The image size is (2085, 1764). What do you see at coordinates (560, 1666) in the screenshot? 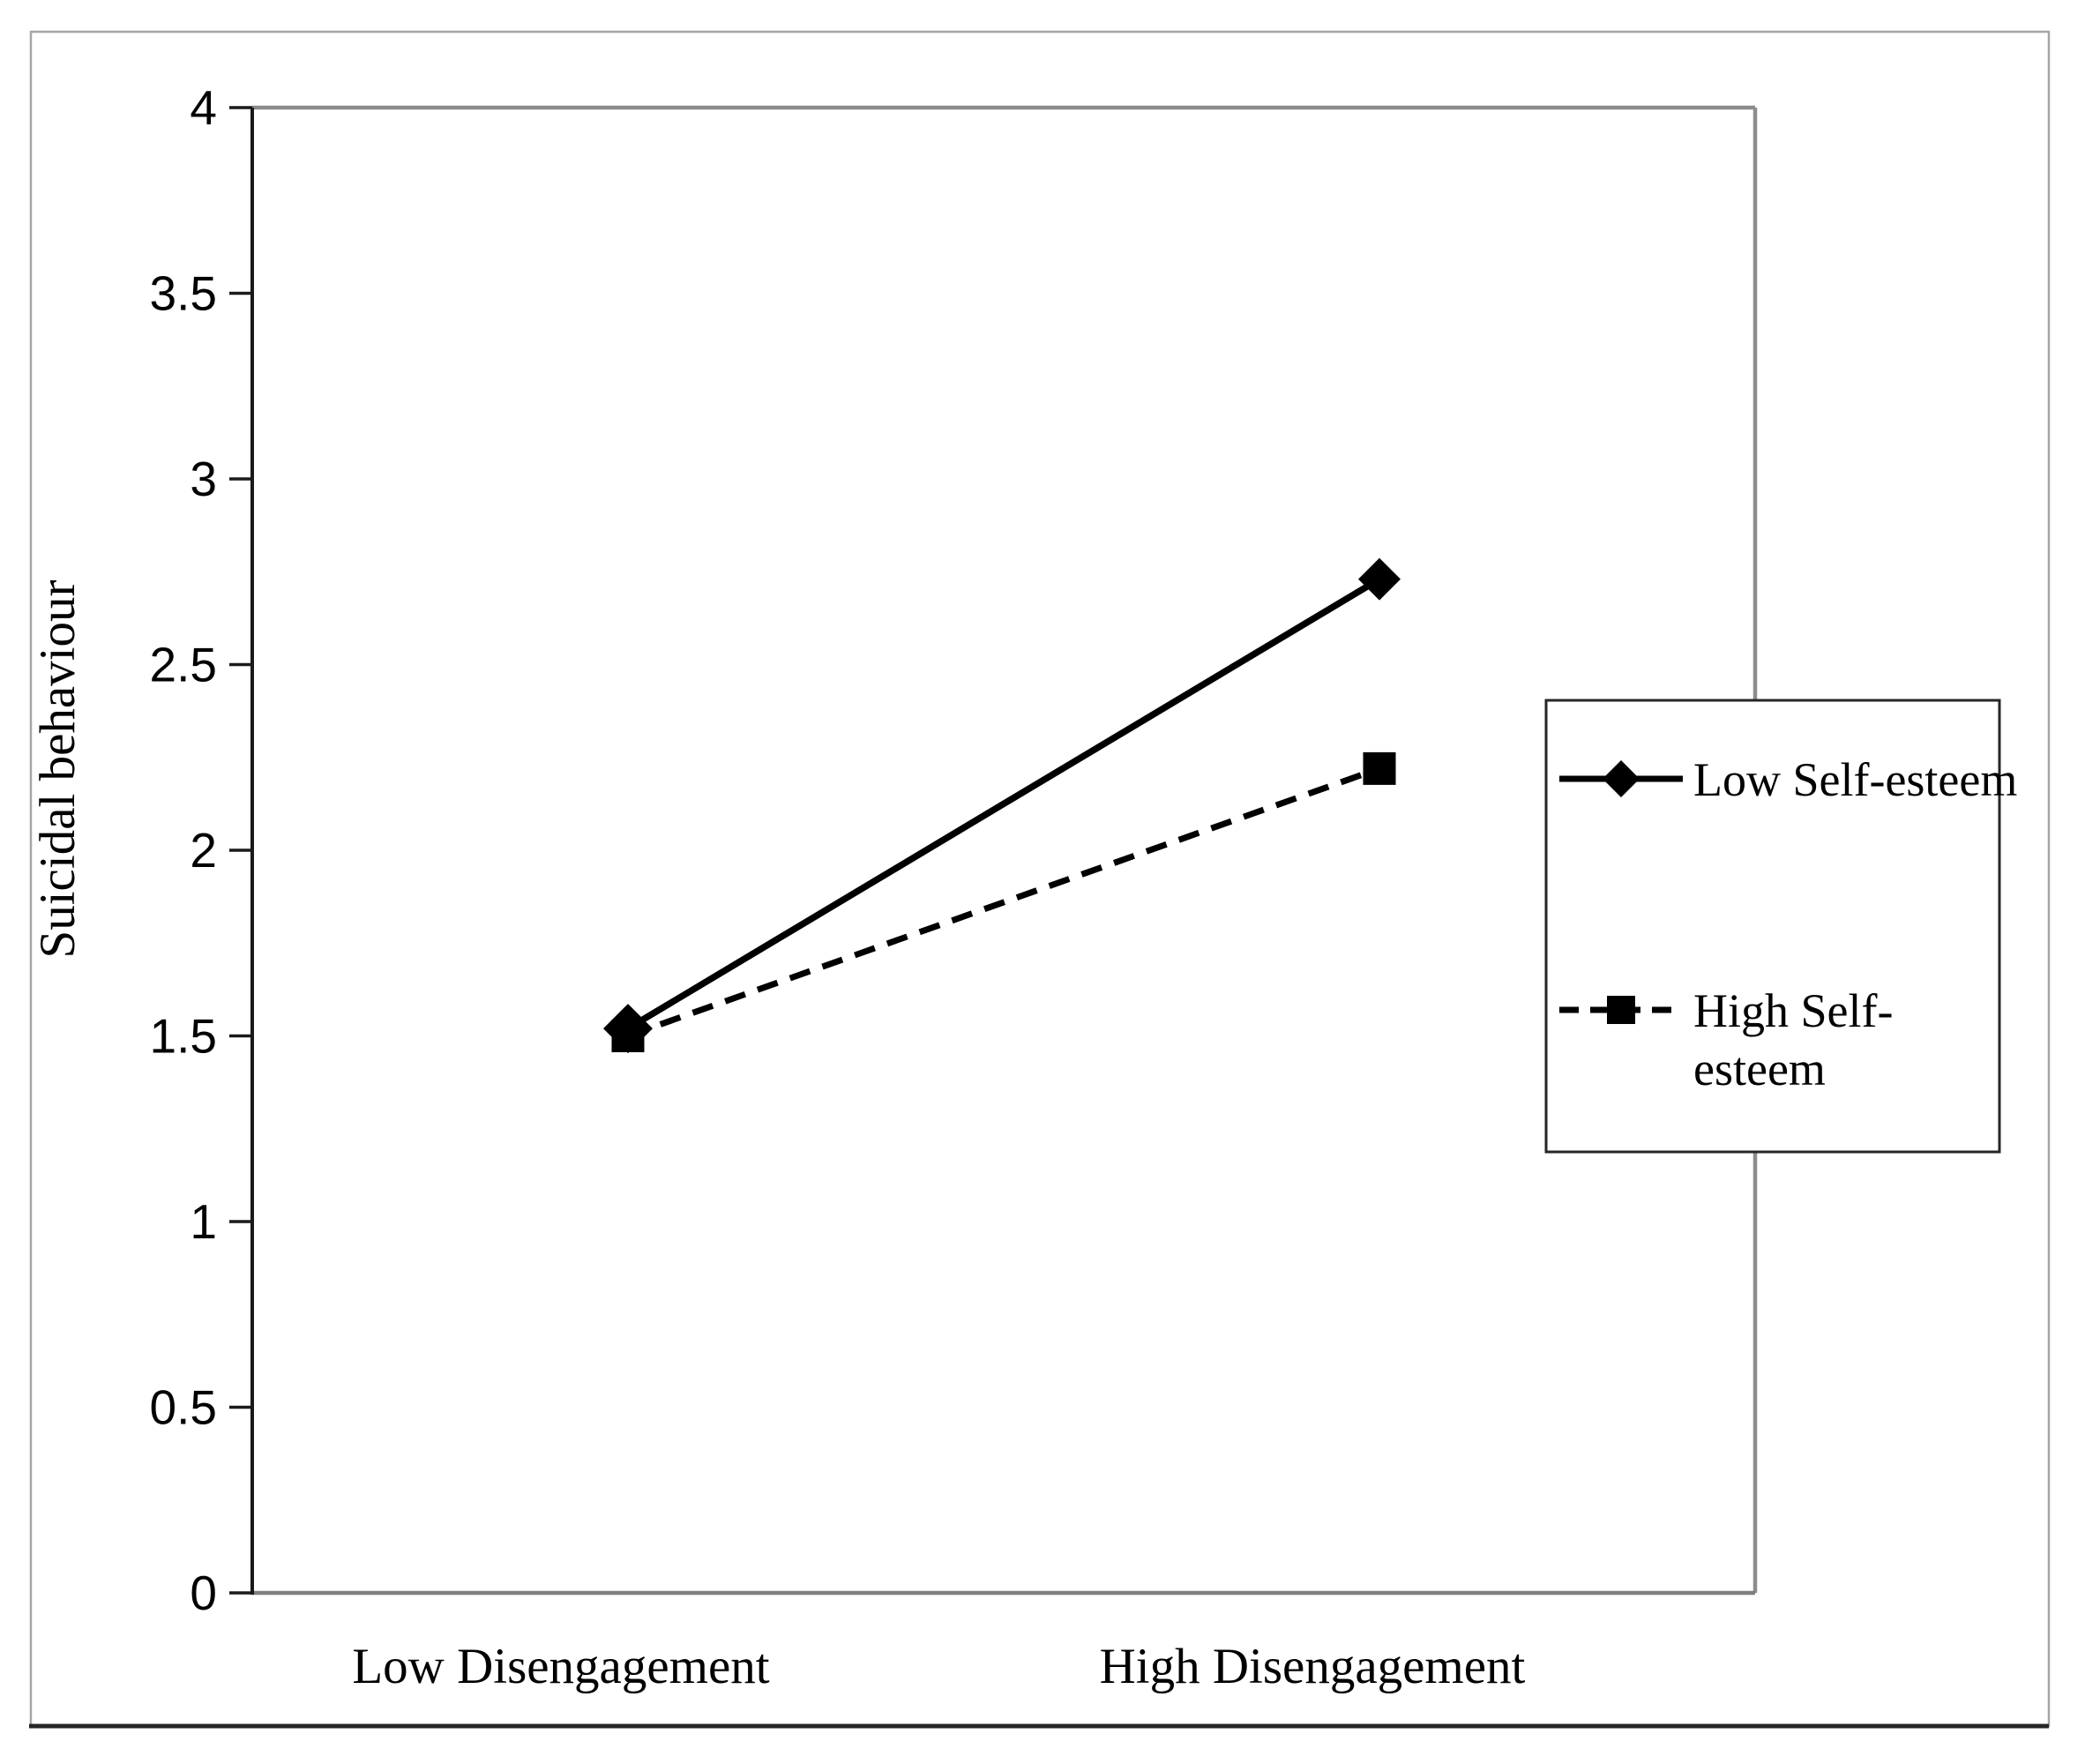
I see `x-category-label-low: Low Disengagement` at bounding box center [560, 1666].